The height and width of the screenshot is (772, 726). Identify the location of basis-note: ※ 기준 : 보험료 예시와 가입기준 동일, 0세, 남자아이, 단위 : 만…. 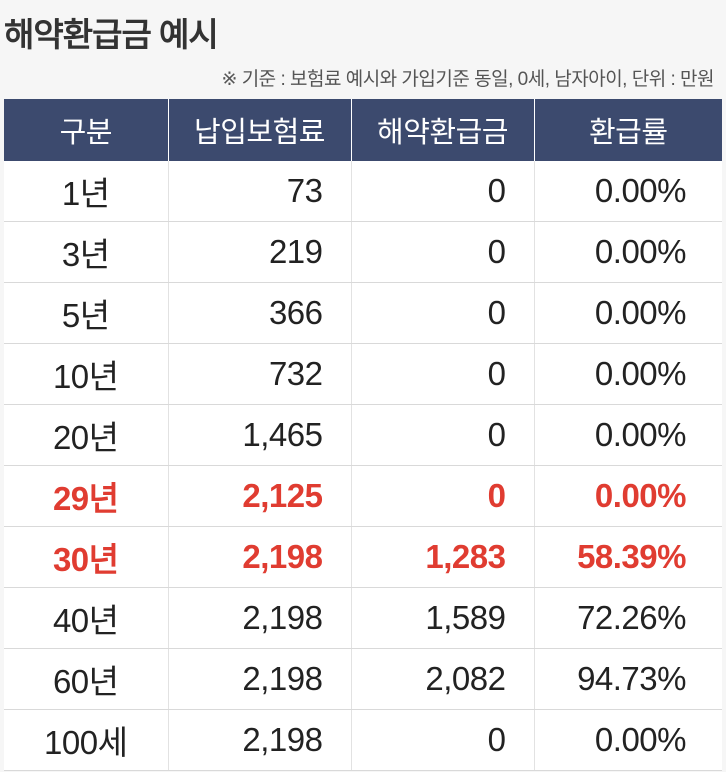
(468, 79).